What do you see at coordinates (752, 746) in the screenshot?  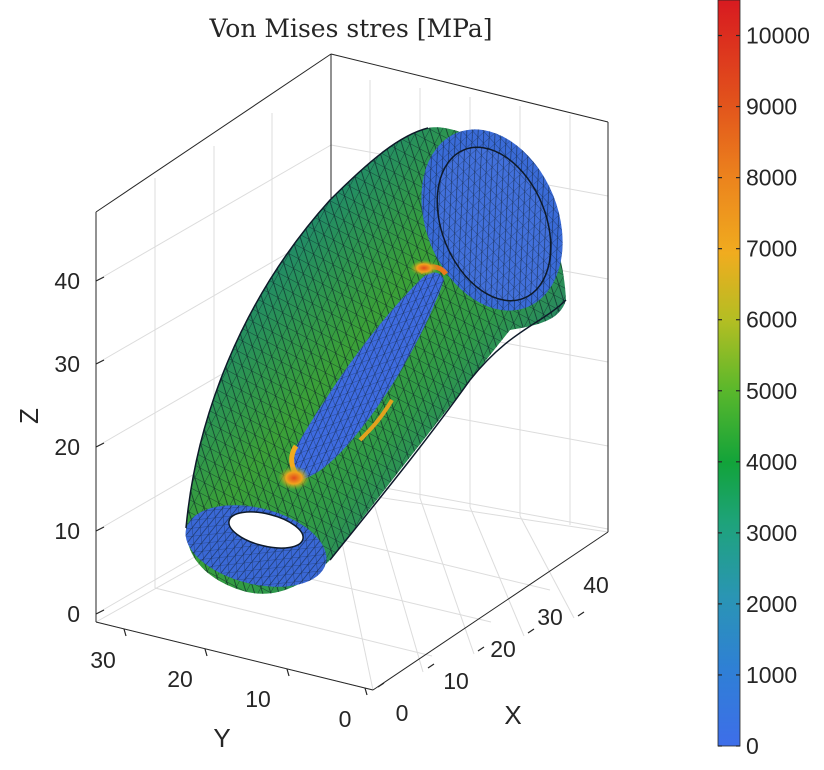 I see `colorbar-tick-label: 0` at bounding box center [752, 746].